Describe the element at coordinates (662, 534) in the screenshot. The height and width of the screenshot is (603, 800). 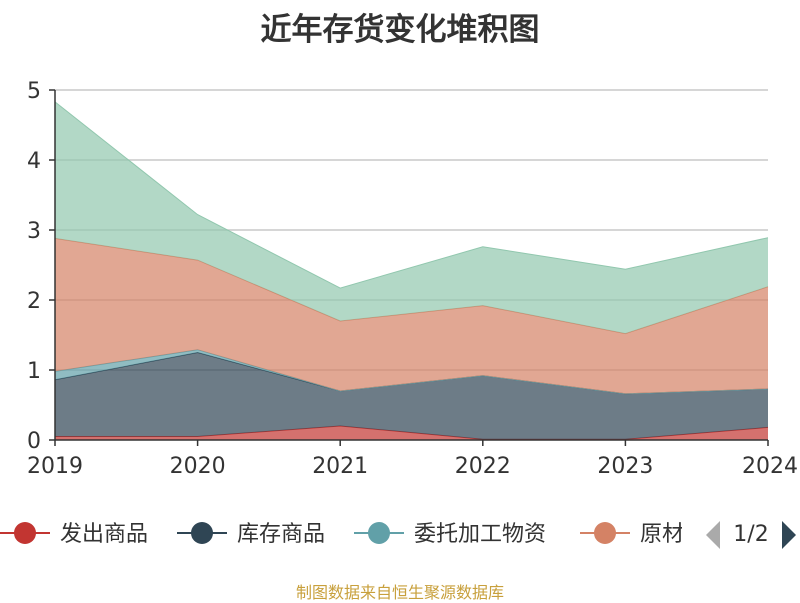
I see `legend-label: 原材` at that location.